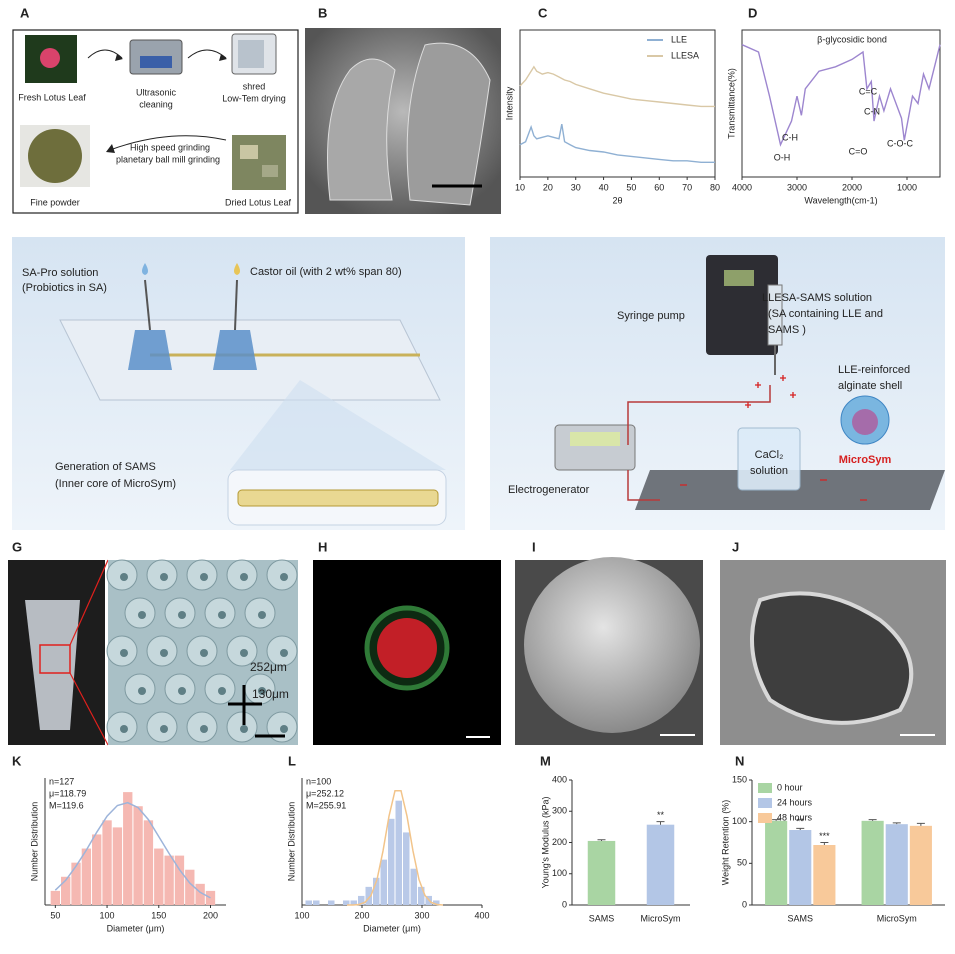 The width and height of the screenshot is (955, 954). Describe the element at coordinates (534, 546) in the screenshot. I see `panel-label: I` at that location.